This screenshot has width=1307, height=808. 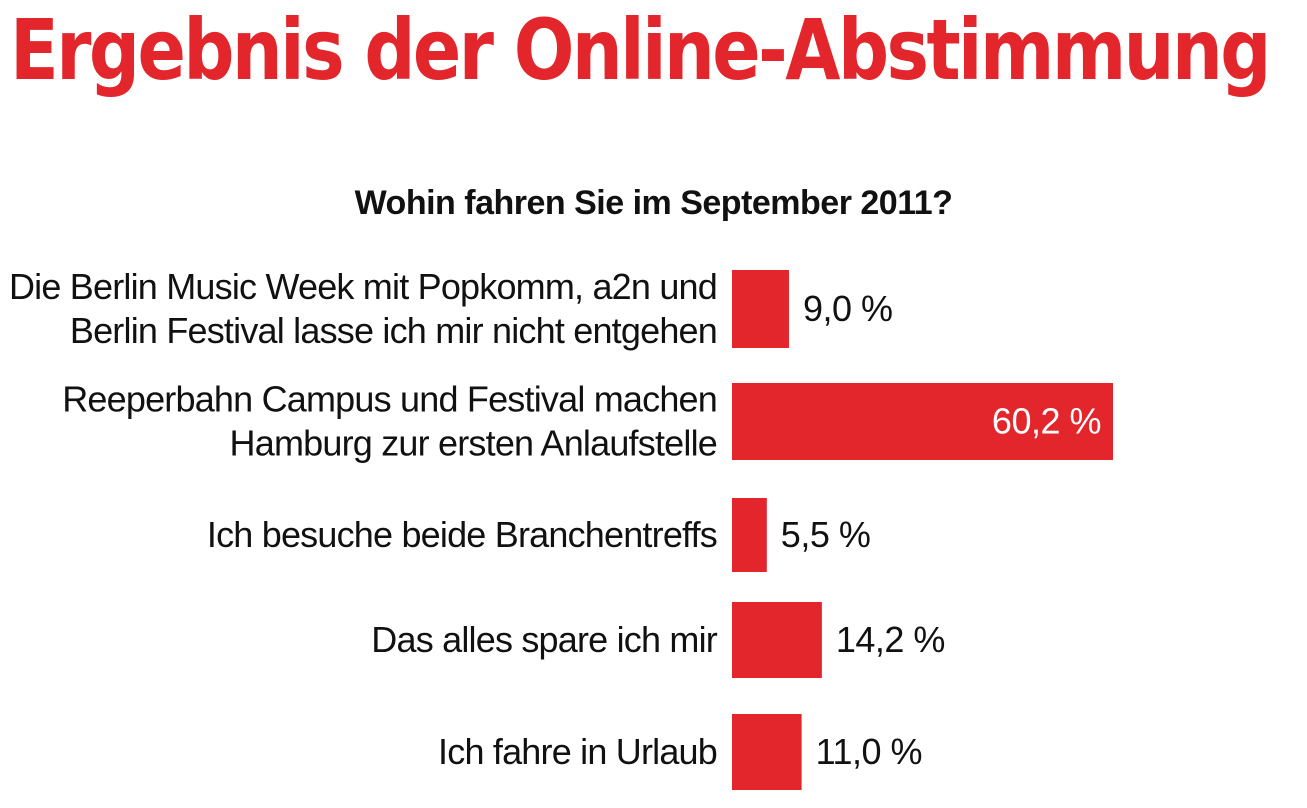 What do you see at coordinates (826, 534) in the screenshot?
I see `value-label-3: 5,5 %` at bounding box center [826, 534].